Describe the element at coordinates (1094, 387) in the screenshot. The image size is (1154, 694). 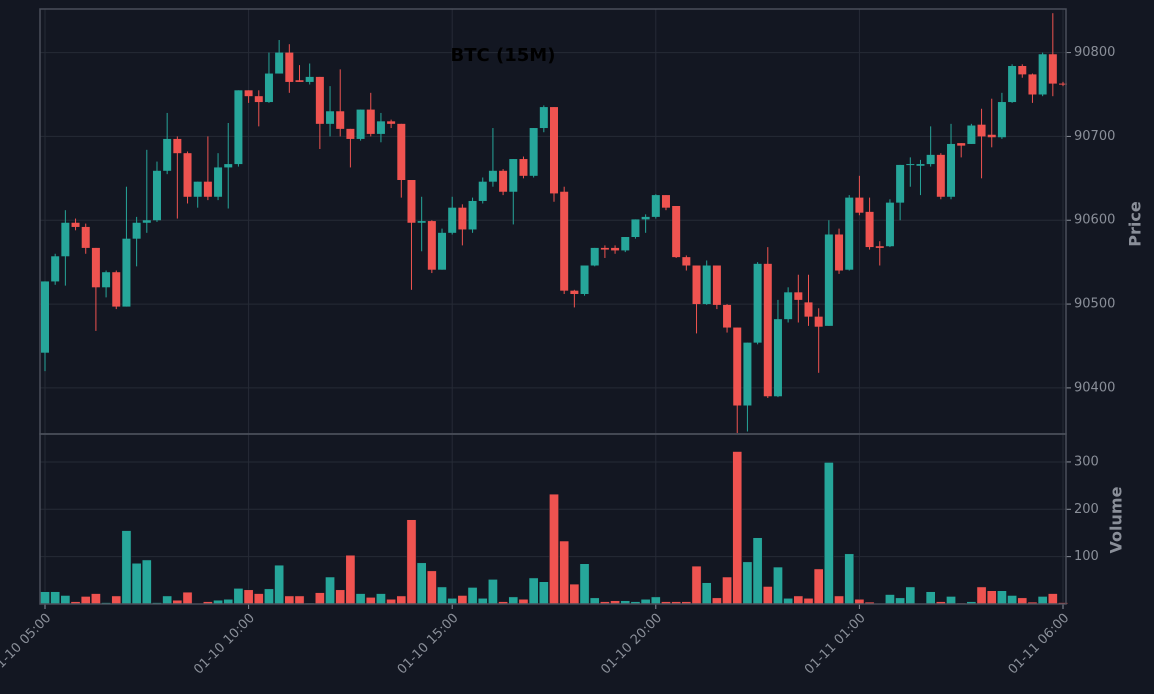
I see `y-tick-label: 90400` at that location.